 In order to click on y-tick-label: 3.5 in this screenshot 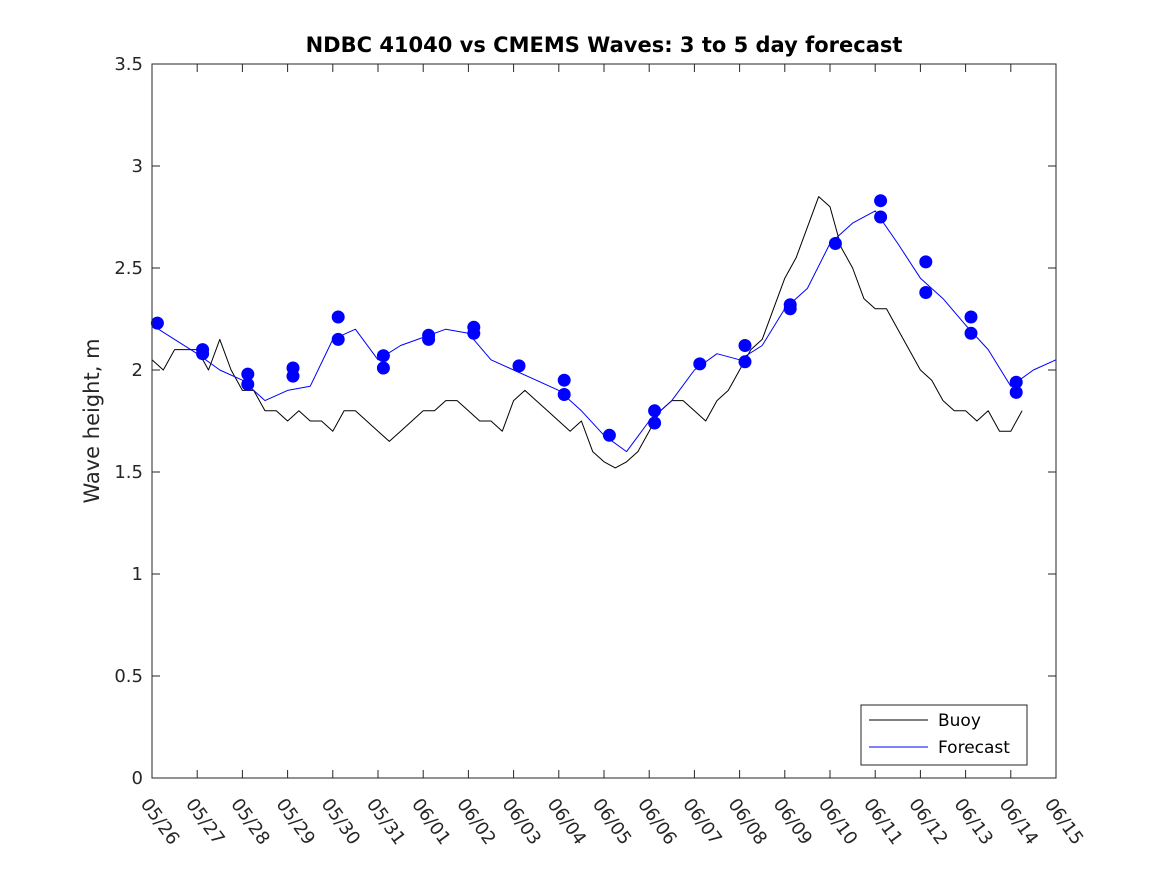, I will do `click(128, 64)`.